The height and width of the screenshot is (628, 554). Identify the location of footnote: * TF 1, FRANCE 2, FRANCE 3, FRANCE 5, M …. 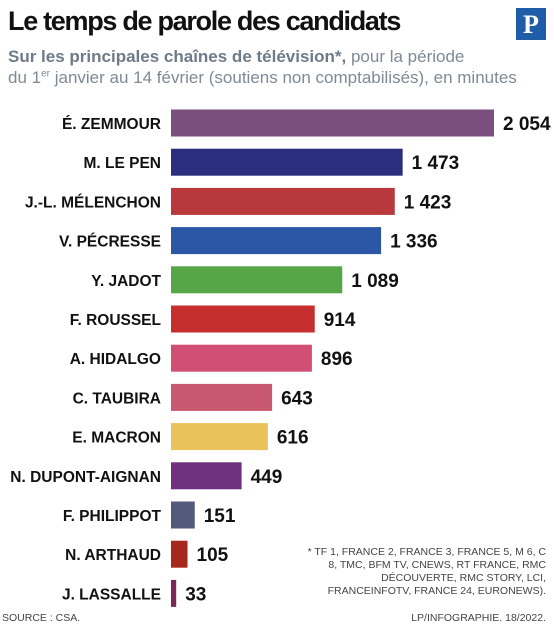
(426, 571).